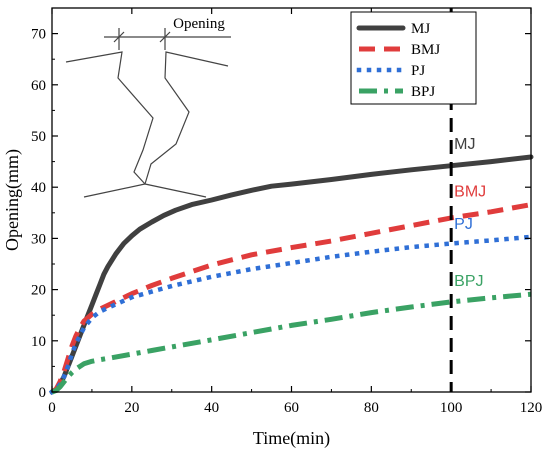 The height and width of the screenshot is (454, 550). I want to click on opening-slash-right, so click(165, 37).